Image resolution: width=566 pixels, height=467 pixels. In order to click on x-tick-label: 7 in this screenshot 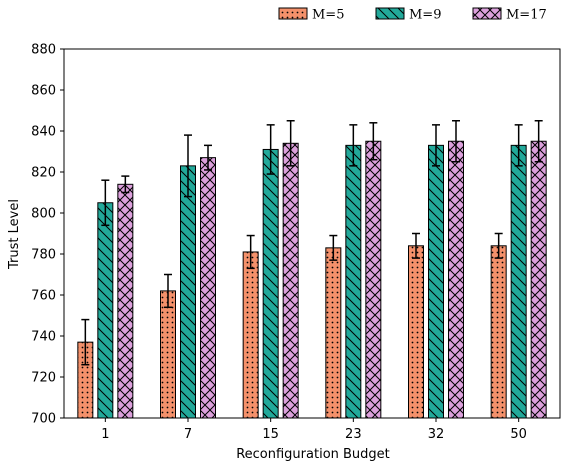, I will do `click(188, 434)`.